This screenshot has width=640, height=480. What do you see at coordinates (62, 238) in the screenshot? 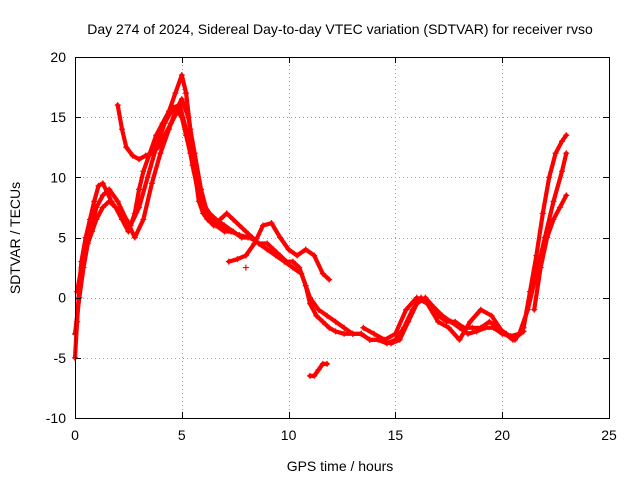
I see `y-tick-label: 5` at bounding box center [62, 238].